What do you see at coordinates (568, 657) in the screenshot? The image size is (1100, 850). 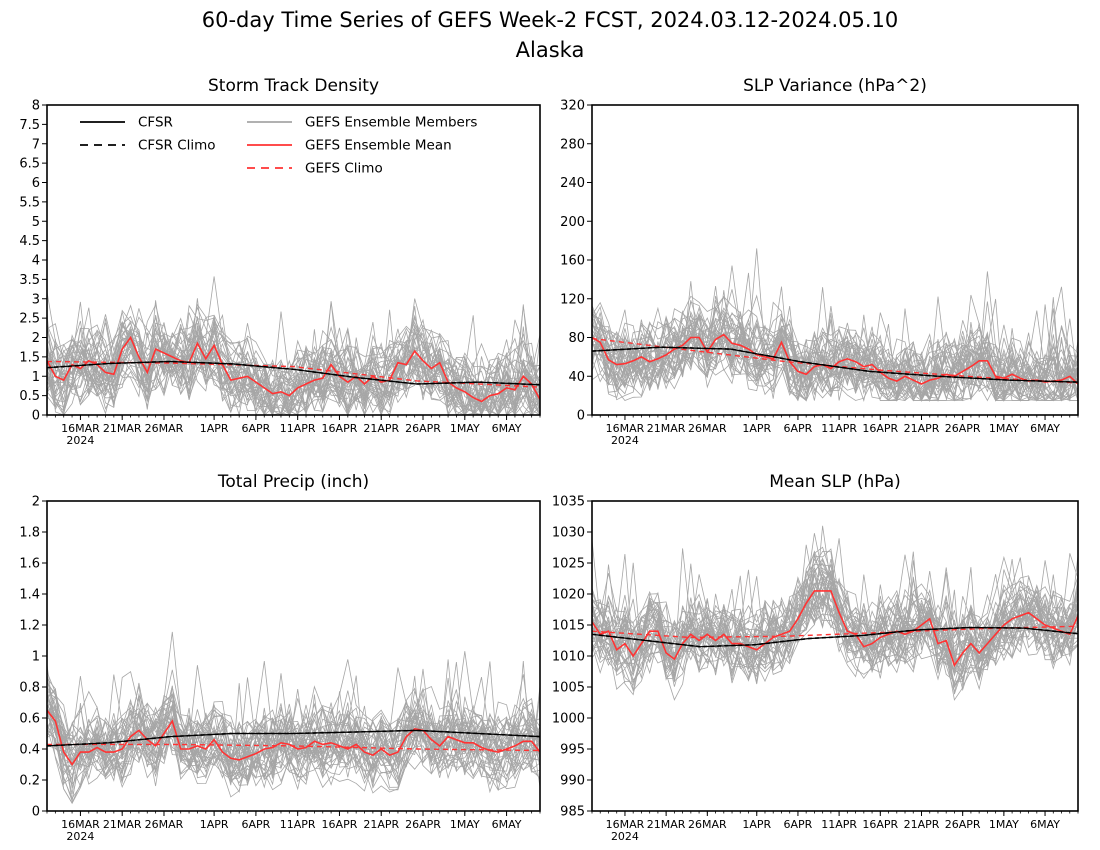 I see `y-tick-label: 1010` at bounding box center [568, 657].